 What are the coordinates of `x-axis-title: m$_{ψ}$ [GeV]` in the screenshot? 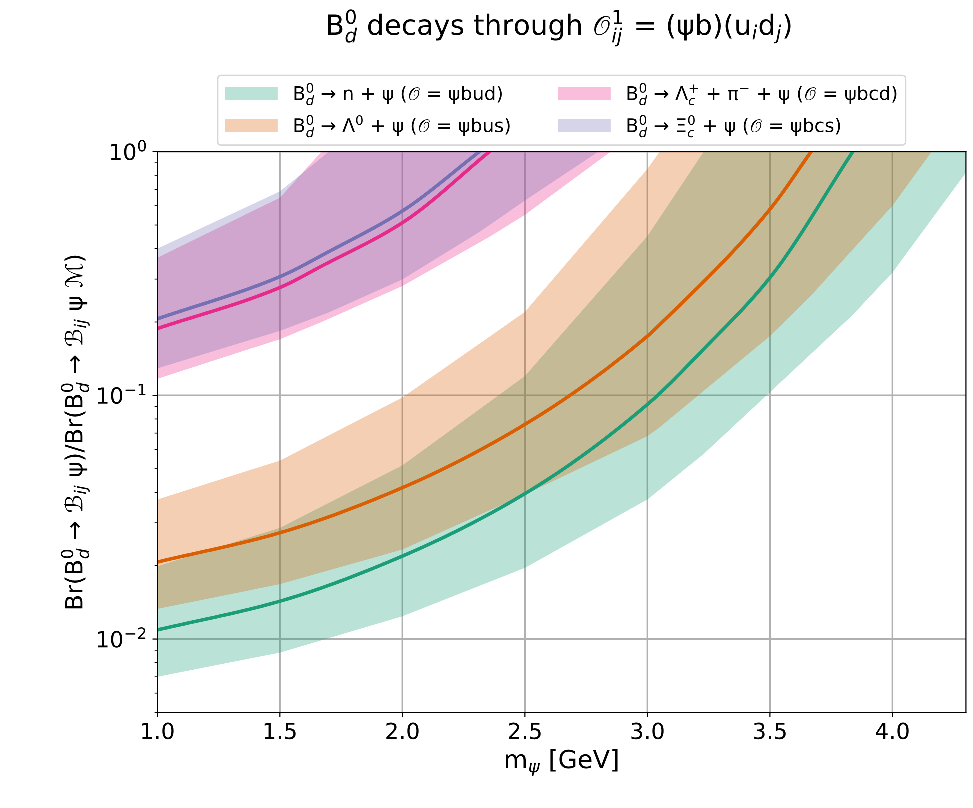 It's located at (562, 762).